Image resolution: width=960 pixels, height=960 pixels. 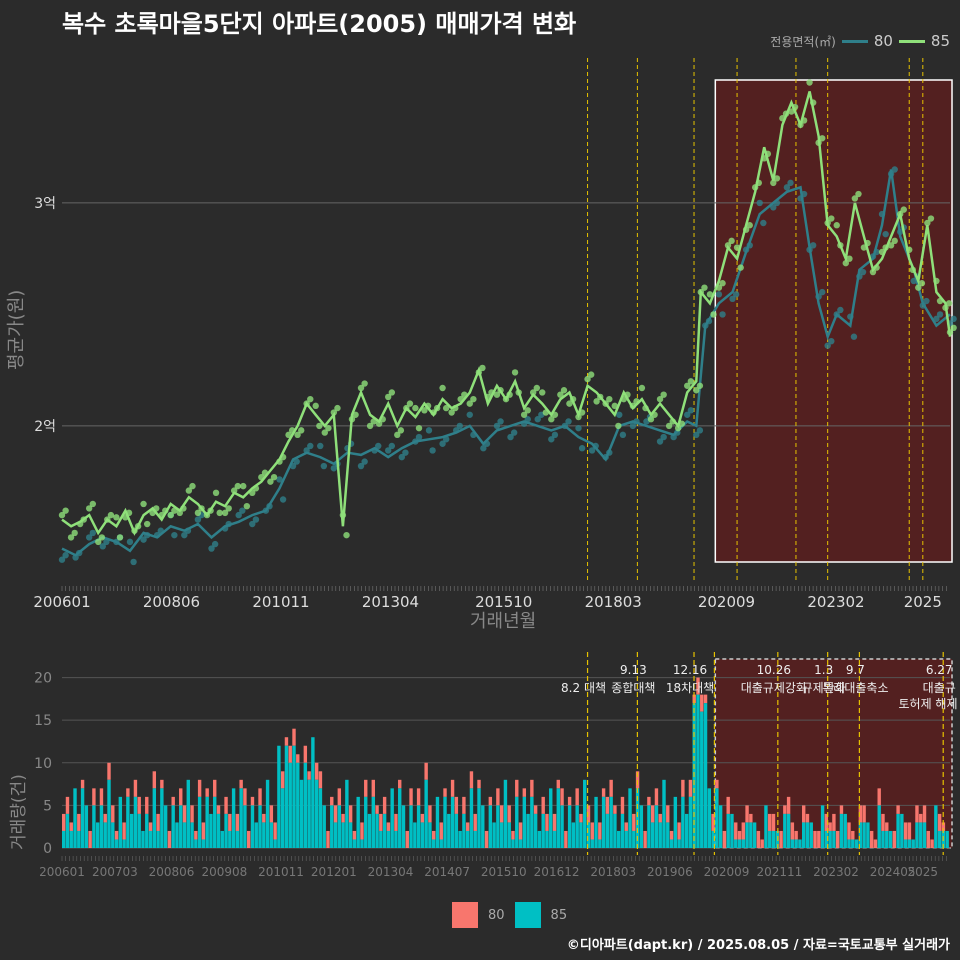 What do you see at coordinates (883, 41) in the screenshot?
I see `legend-label-80: 80` at bounding box center [883, 41].